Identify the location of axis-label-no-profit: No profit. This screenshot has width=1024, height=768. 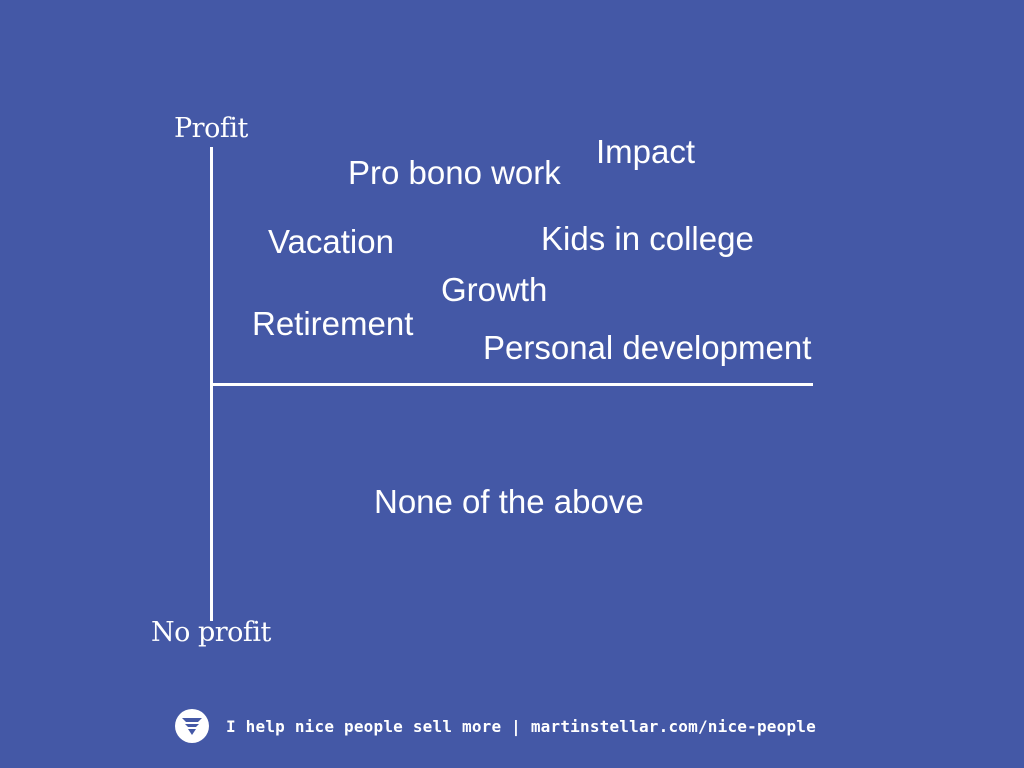
(211, 632).